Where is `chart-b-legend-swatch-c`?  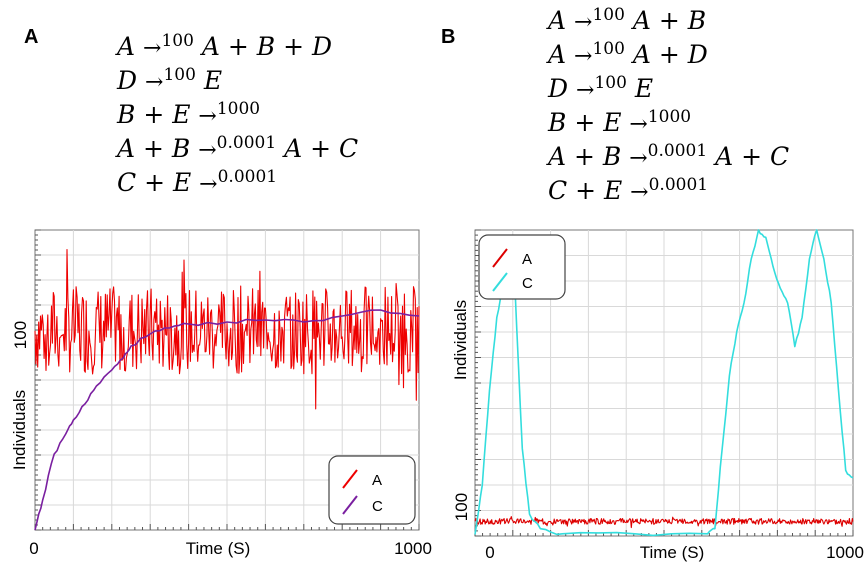
chart-b-legend-swatch-c is located at coordinates (500, 282).